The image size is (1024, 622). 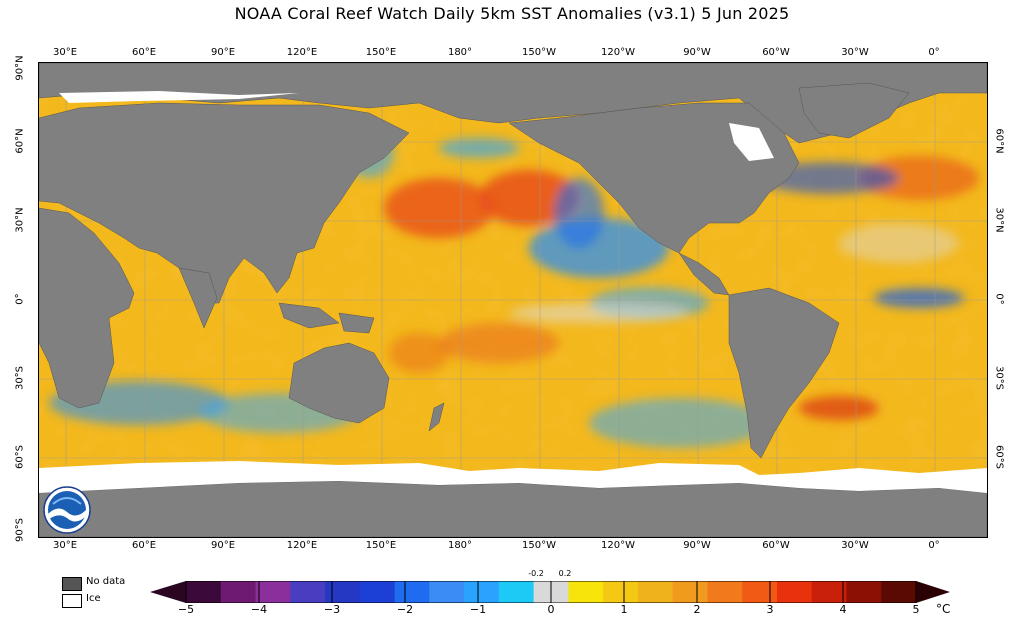 I want to click on colorbar-small-label: 0.2, so click(x=565, y=573).